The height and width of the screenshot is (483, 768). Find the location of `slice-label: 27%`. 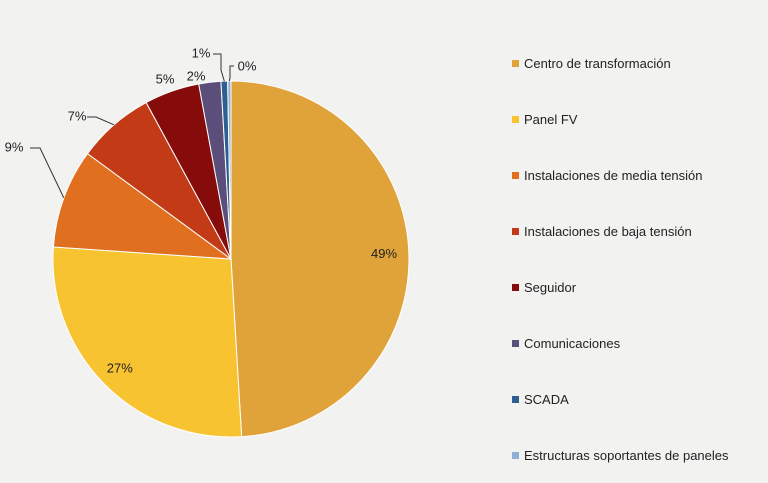

slice-label: 27% is located at coordinates (120, 368).